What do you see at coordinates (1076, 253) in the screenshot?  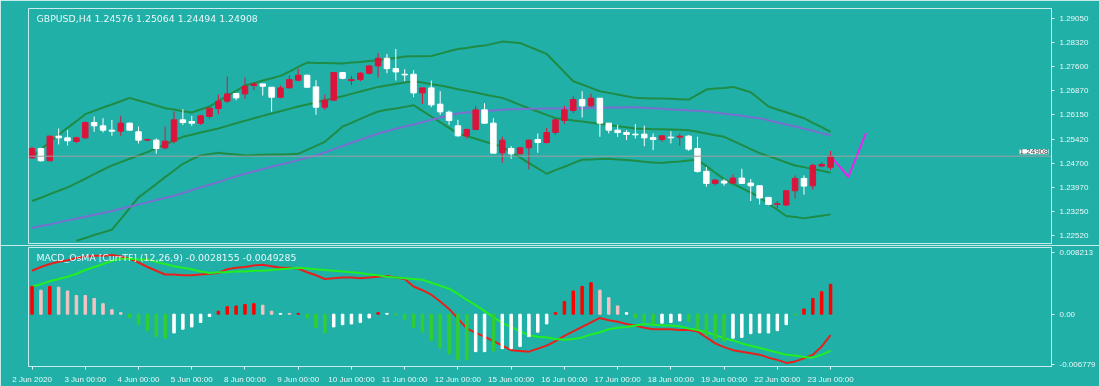 I see `y-tick-label: 0.008213` at bounding box center [1076, 253].